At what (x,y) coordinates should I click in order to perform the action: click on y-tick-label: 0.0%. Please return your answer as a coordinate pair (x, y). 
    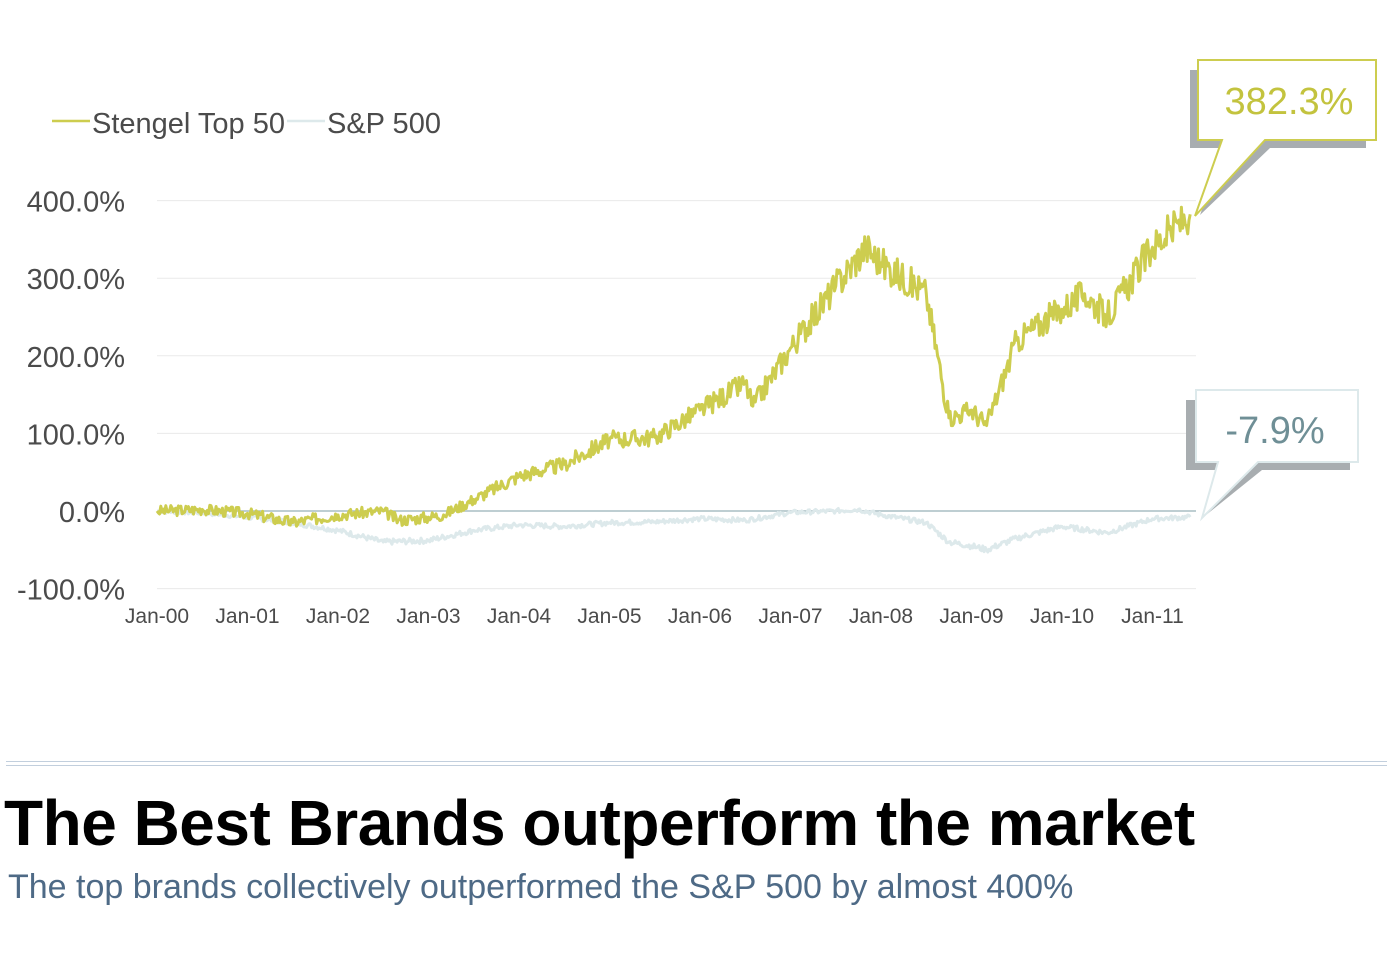
    Looking at the image, I should click on (92, 513).